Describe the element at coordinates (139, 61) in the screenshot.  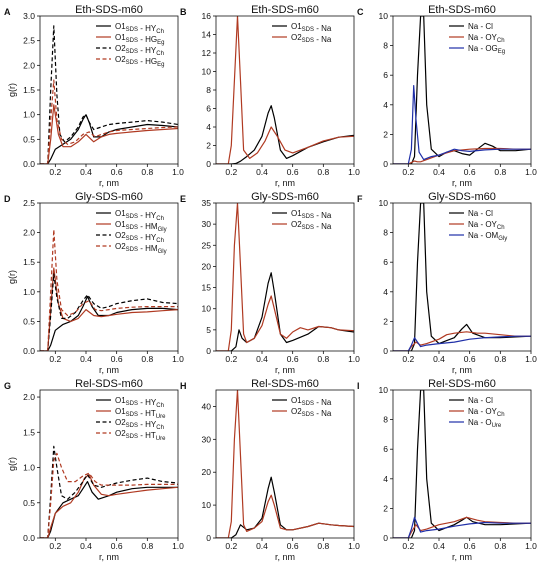
I see `legend-entry: O2SDS - HGEg` at that location.